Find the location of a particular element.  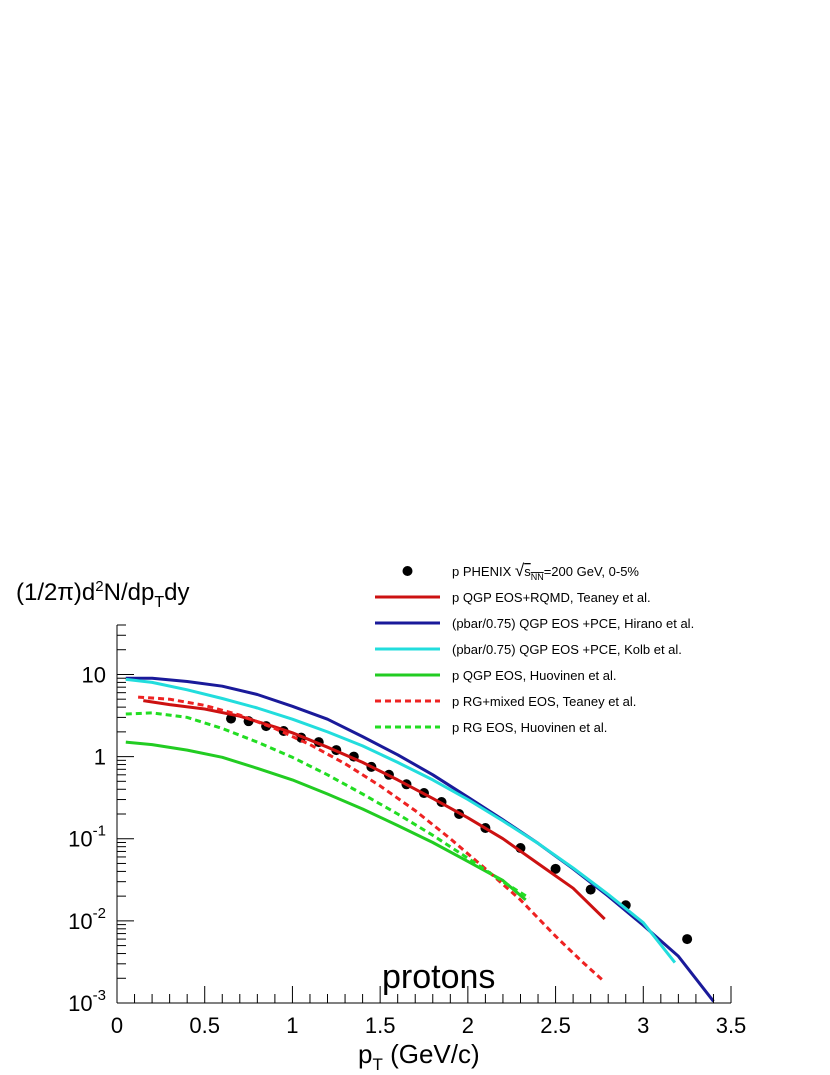

y-tick-label: 10⁻¹ is located at coordinates (87, 837).